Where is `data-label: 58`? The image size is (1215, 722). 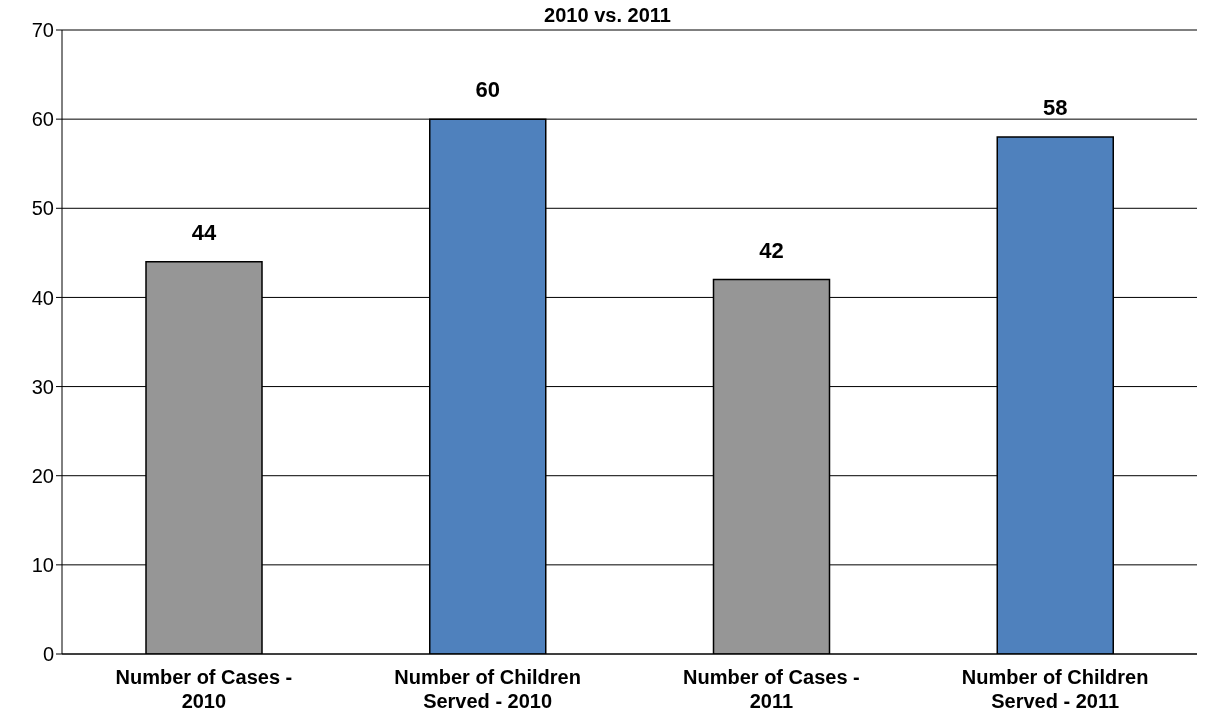
data-label: 58 is located at coordinates (1055, 107).